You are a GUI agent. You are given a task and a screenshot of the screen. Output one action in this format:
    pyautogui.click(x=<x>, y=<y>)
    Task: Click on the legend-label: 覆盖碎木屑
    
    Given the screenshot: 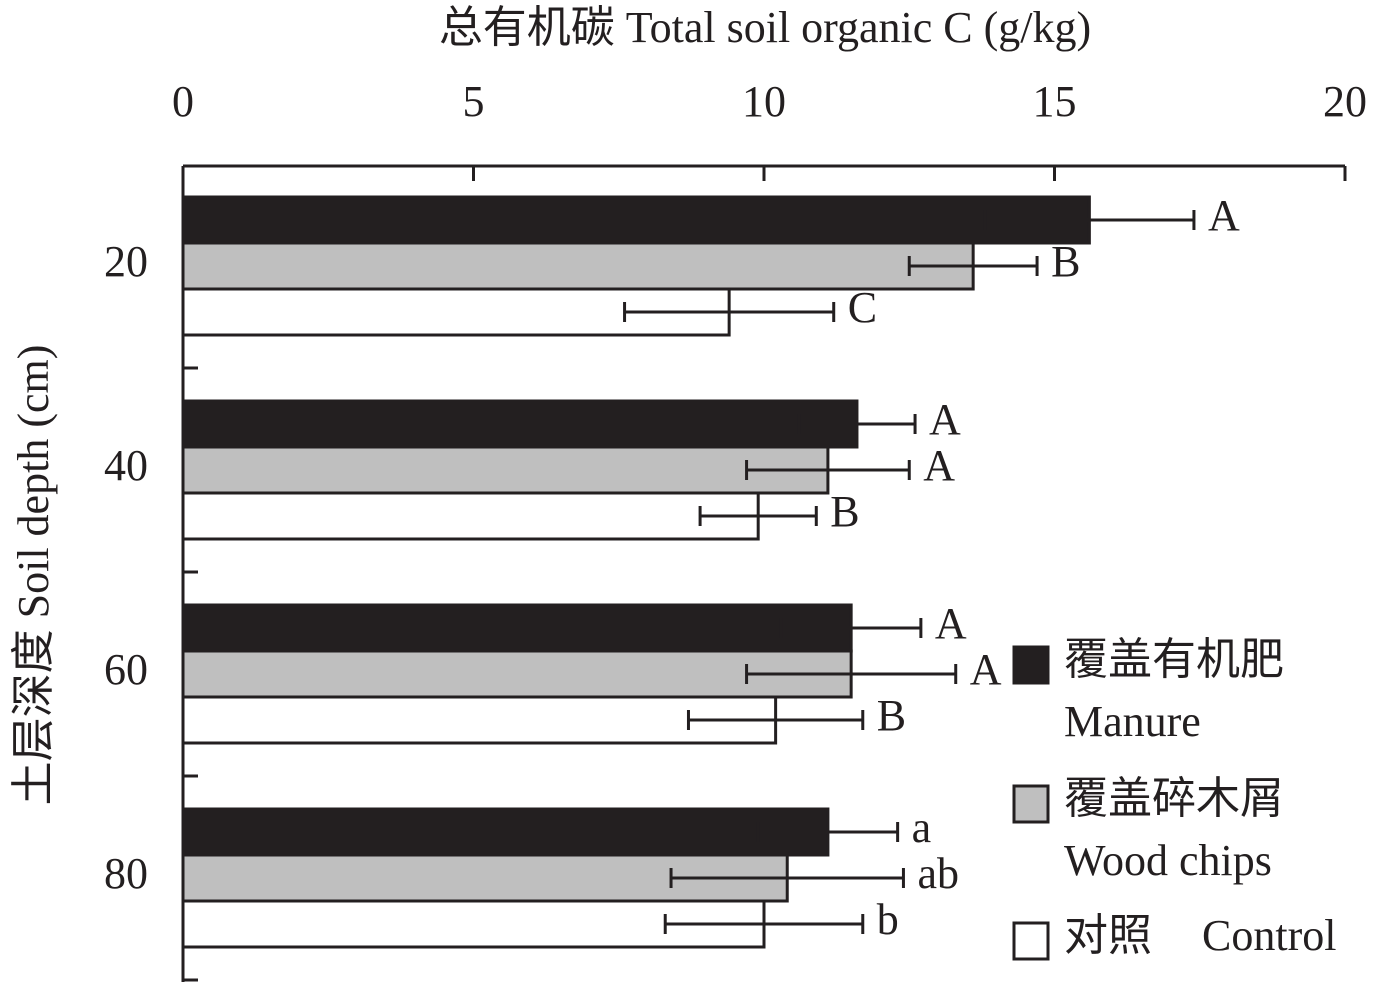 What is the action you would take?
    pyautogui.click(x=1174, y=798)
    